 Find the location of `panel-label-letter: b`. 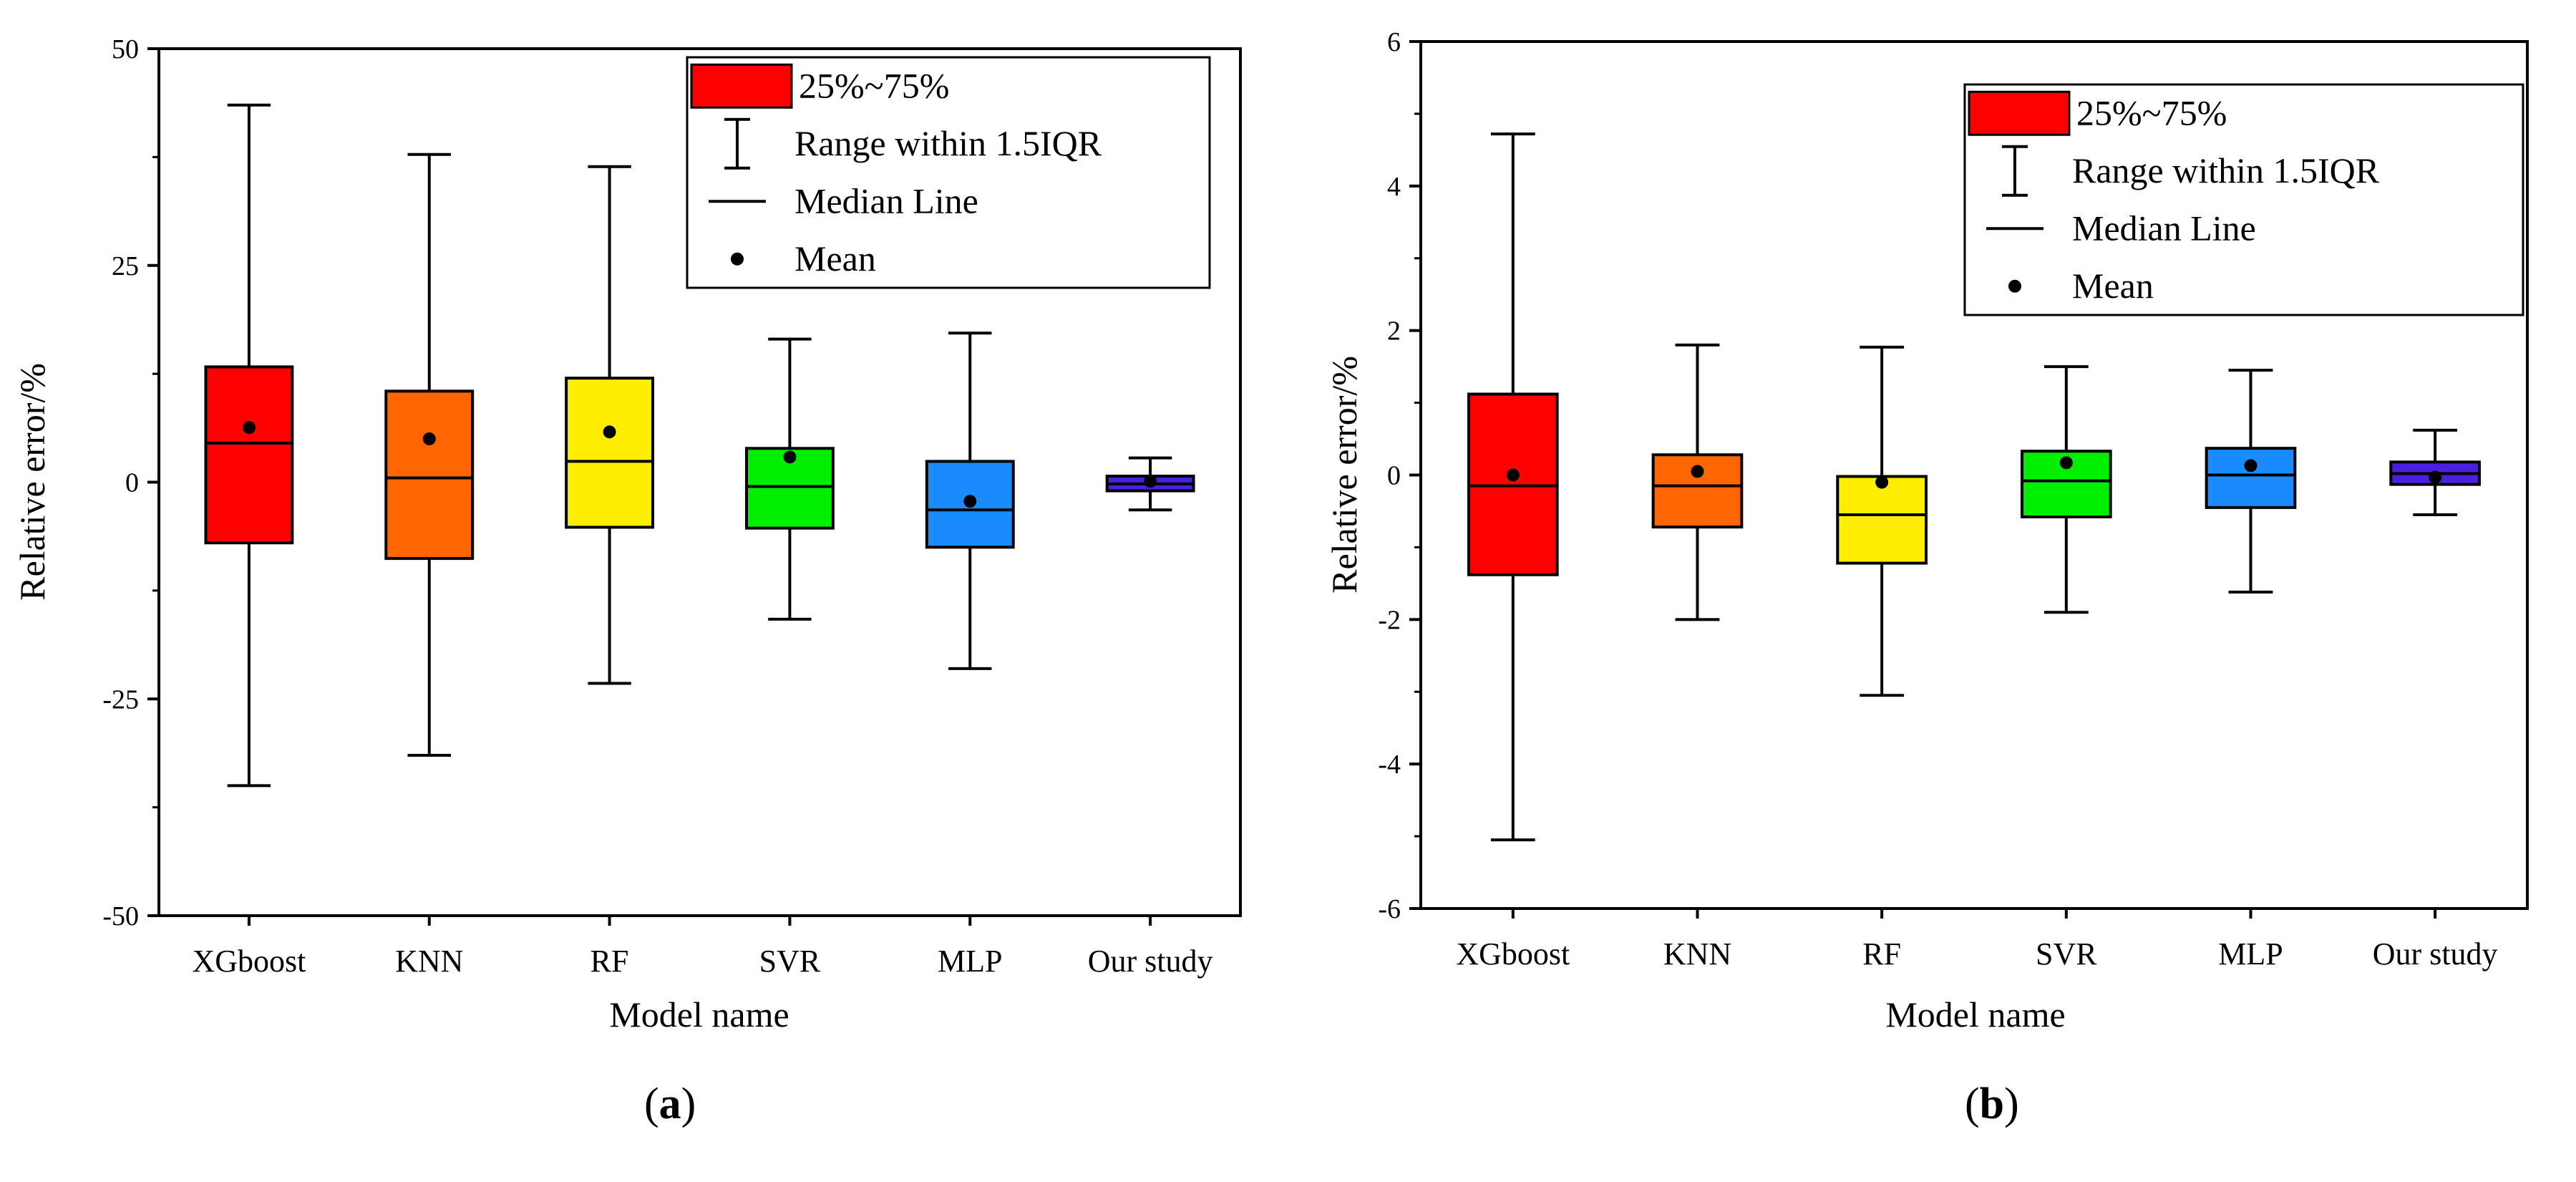

panel-label-letter: b is located at coordinates (1992, 1104).